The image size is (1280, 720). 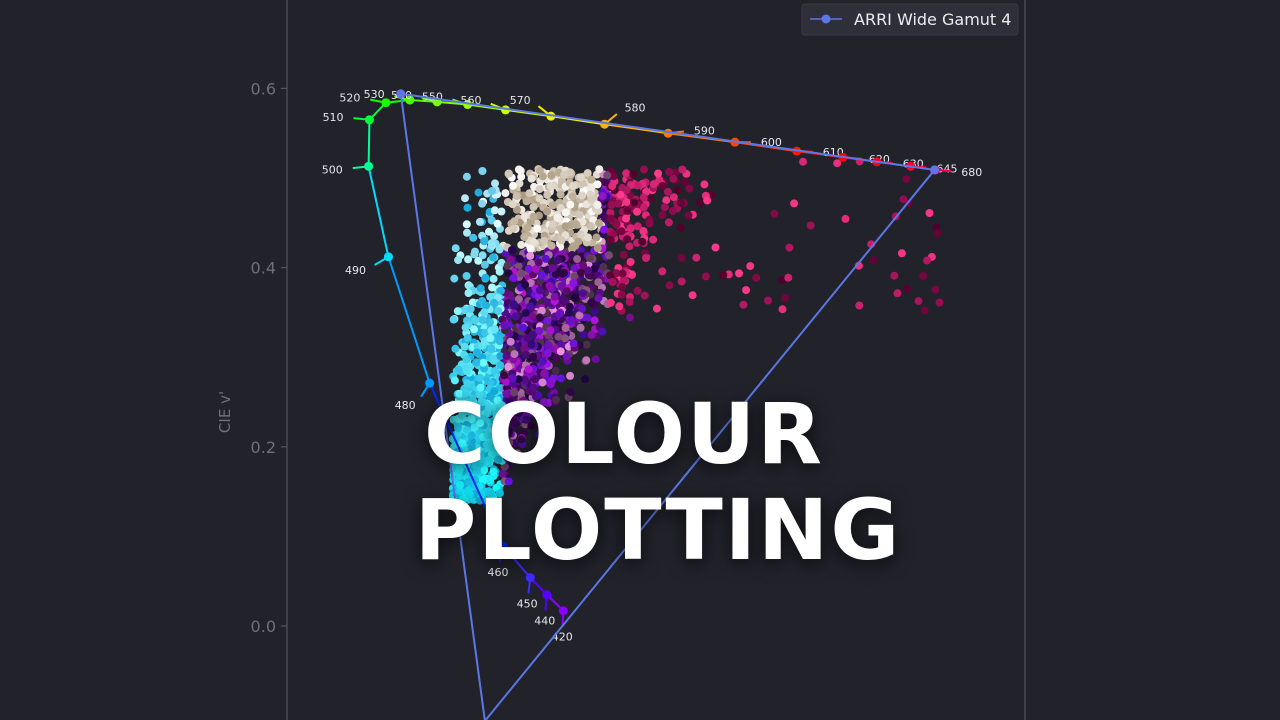 I want to click on locus-point, so click(x=547, y=595).